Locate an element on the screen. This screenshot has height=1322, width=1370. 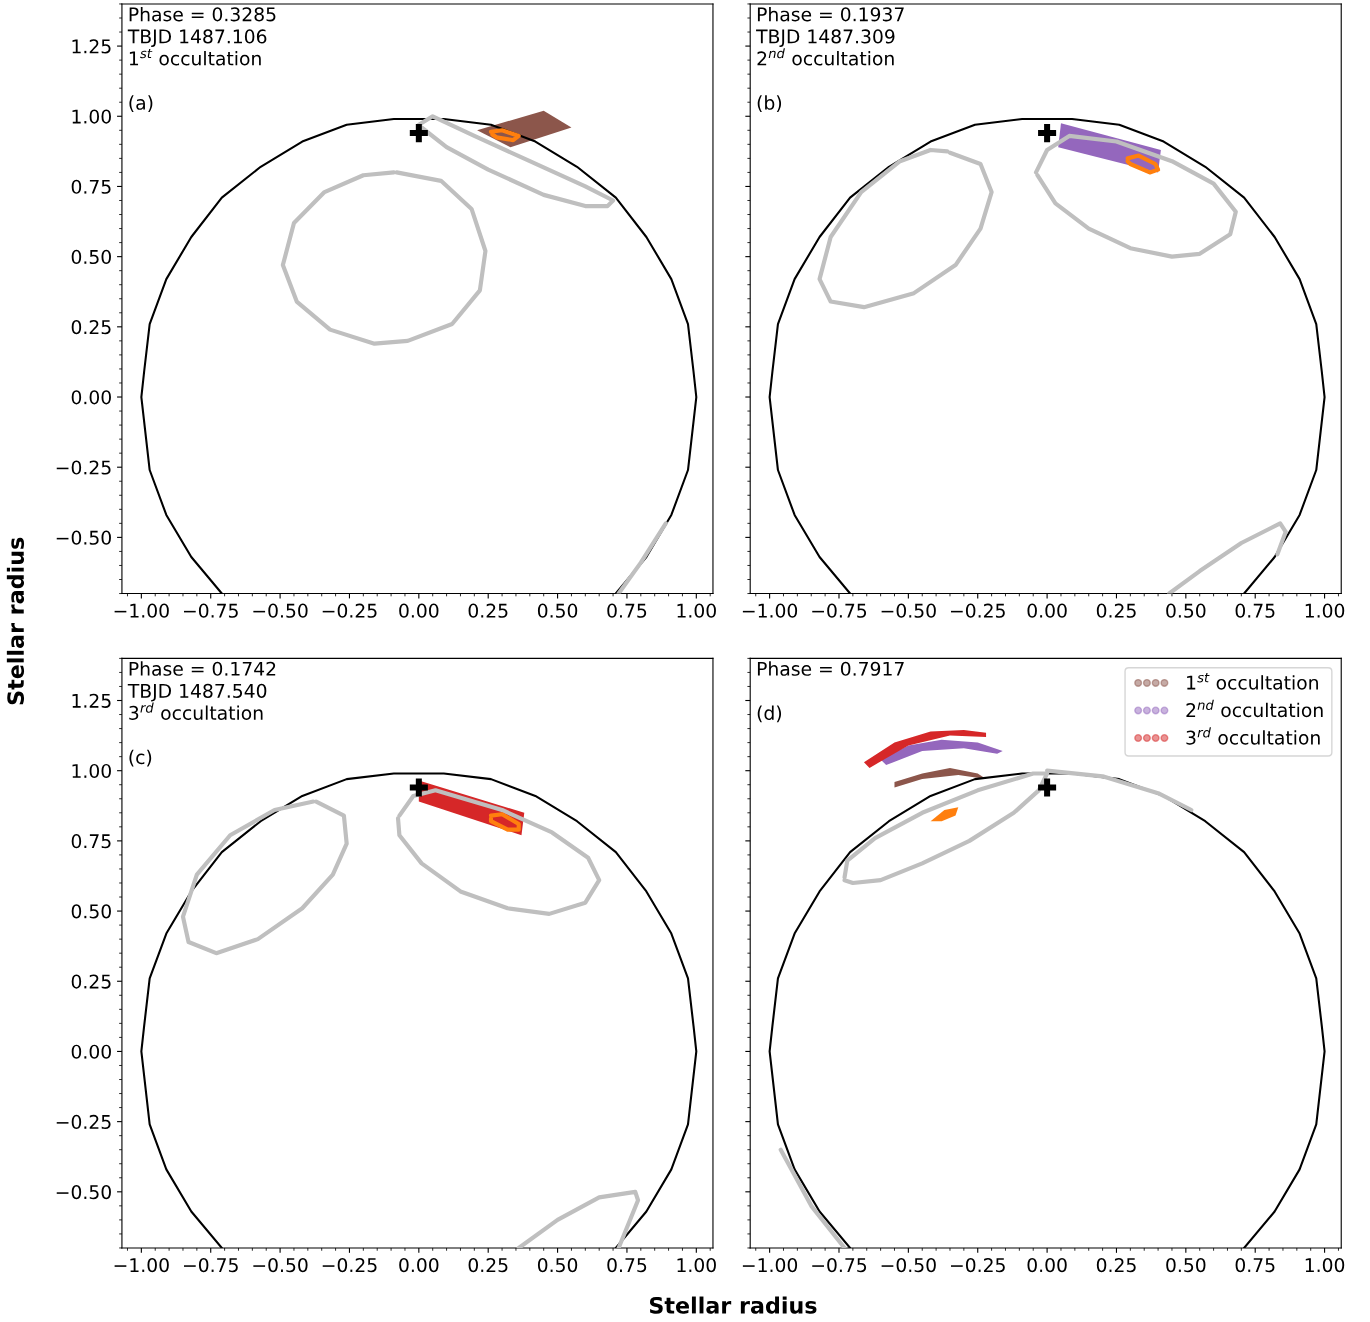
legend-label: 1$^{st}$ occultation is located at coordinates (1252, 681).